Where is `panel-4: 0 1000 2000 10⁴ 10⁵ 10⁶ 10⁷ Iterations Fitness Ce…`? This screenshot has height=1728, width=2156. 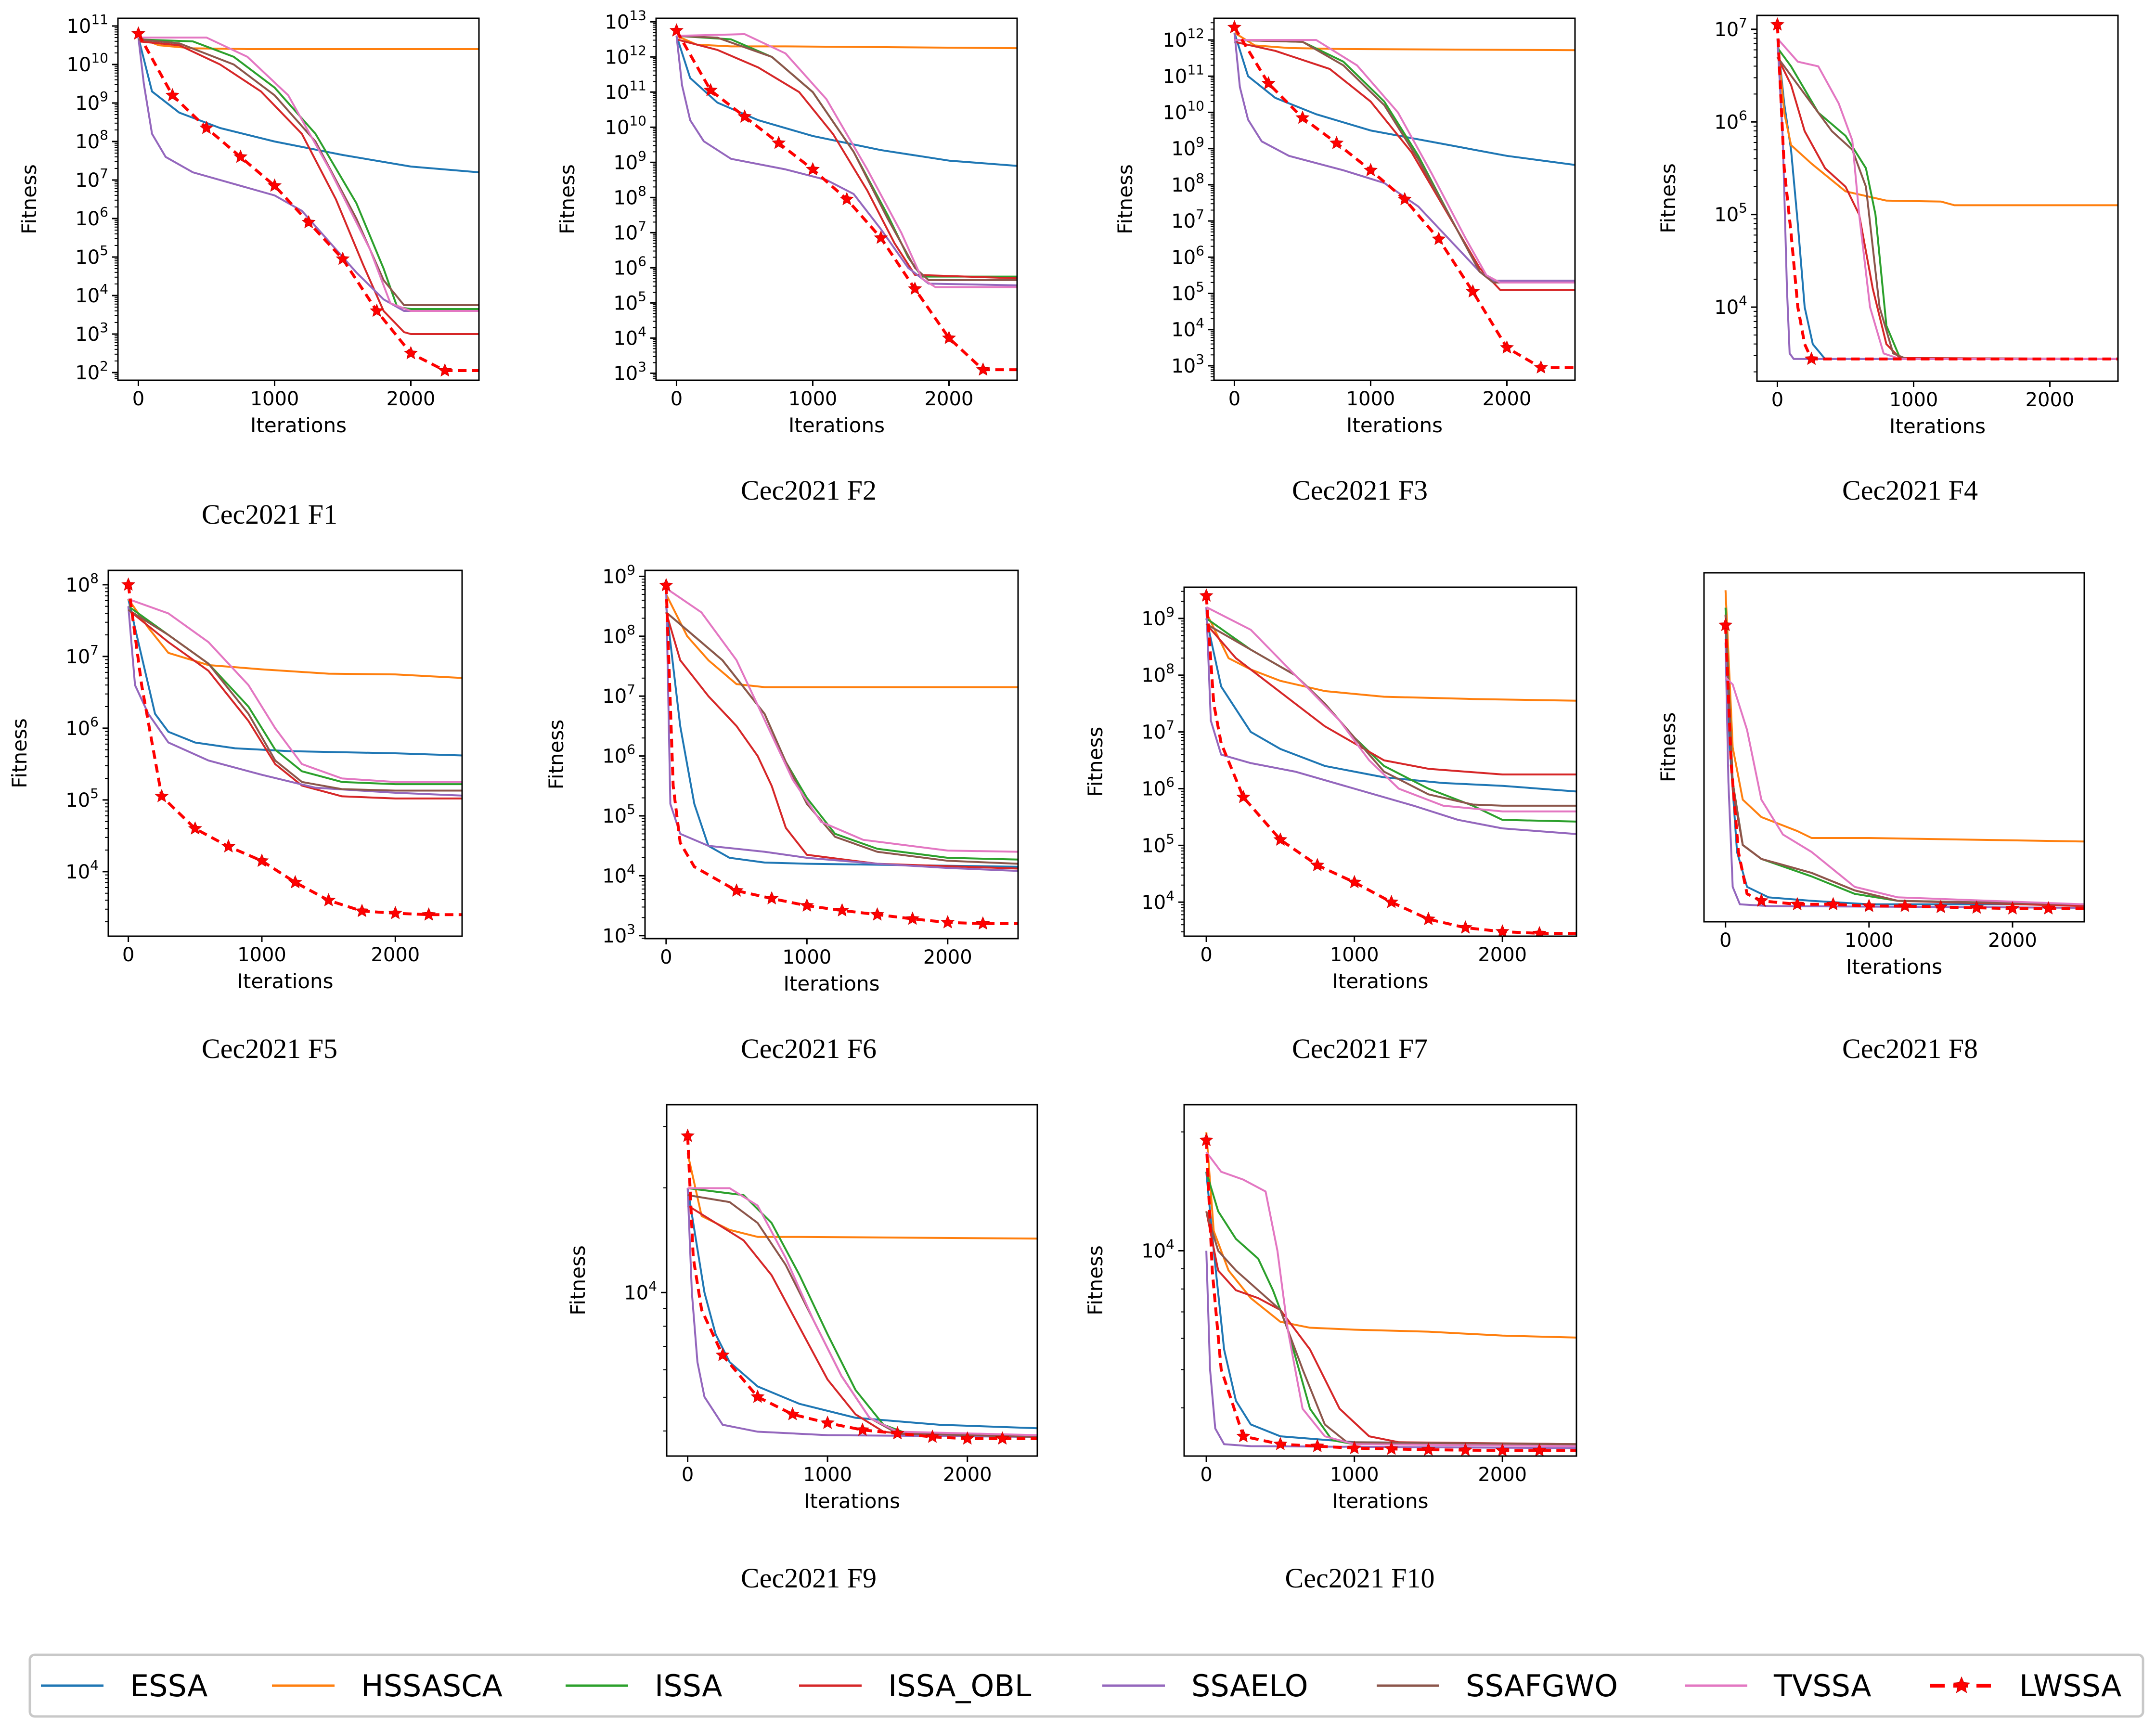
panel-4: 0 1000 2000 10⁴ 10⁵ 10⁶ 10⁷ Iterations Fitness Ce… is located at coordinates (1887, 260).